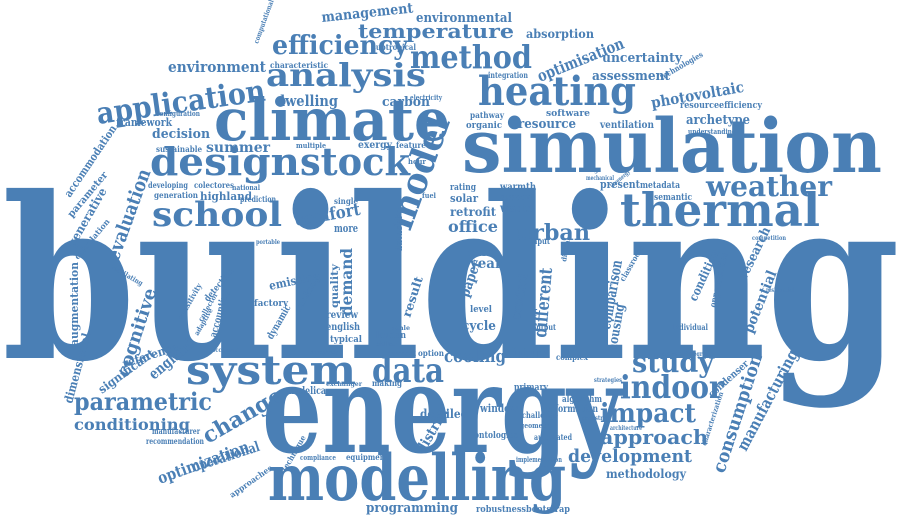  What do you see at coordinates (712, 131) in the screenshot?
I see `word-understanding: understanding` at bounding box center [712, 131].